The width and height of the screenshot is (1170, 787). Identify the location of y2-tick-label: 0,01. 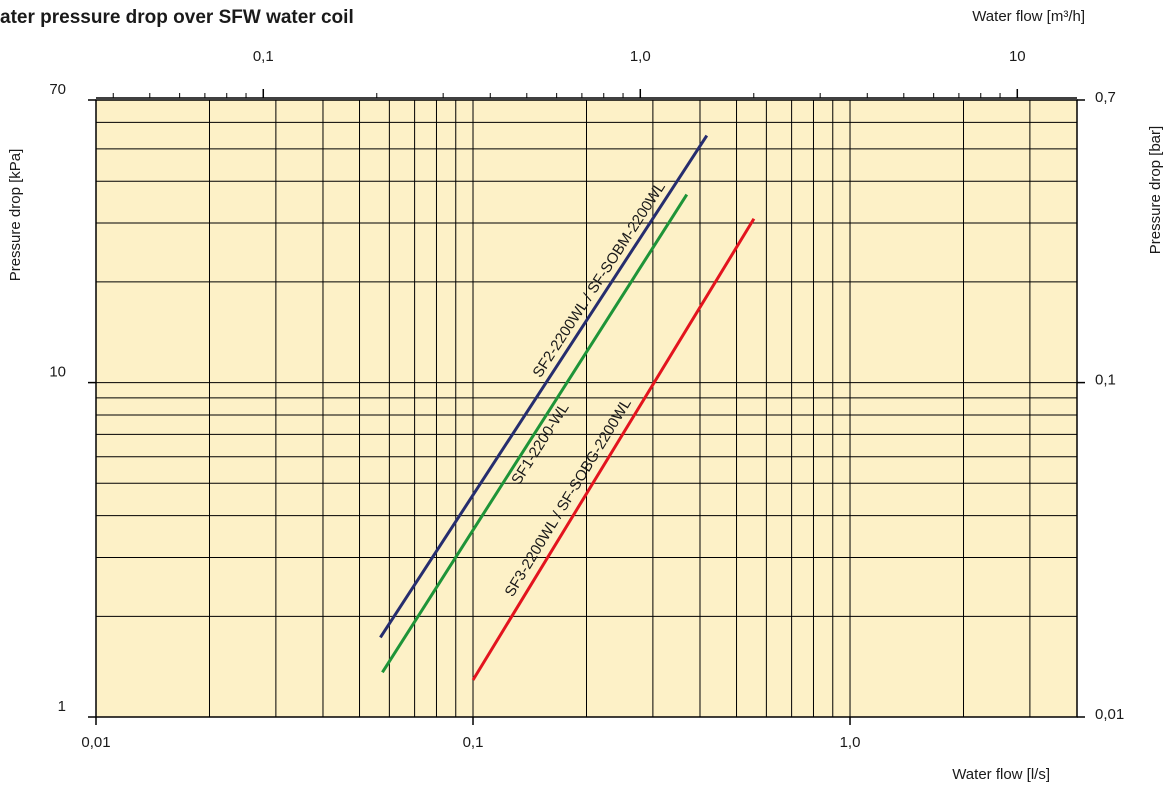
(1109, 714).